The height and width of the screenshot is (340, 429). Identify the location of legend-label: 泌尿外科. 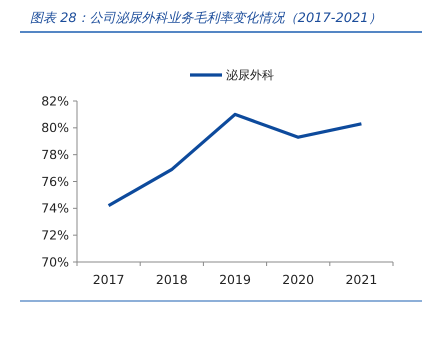
(250, 75).